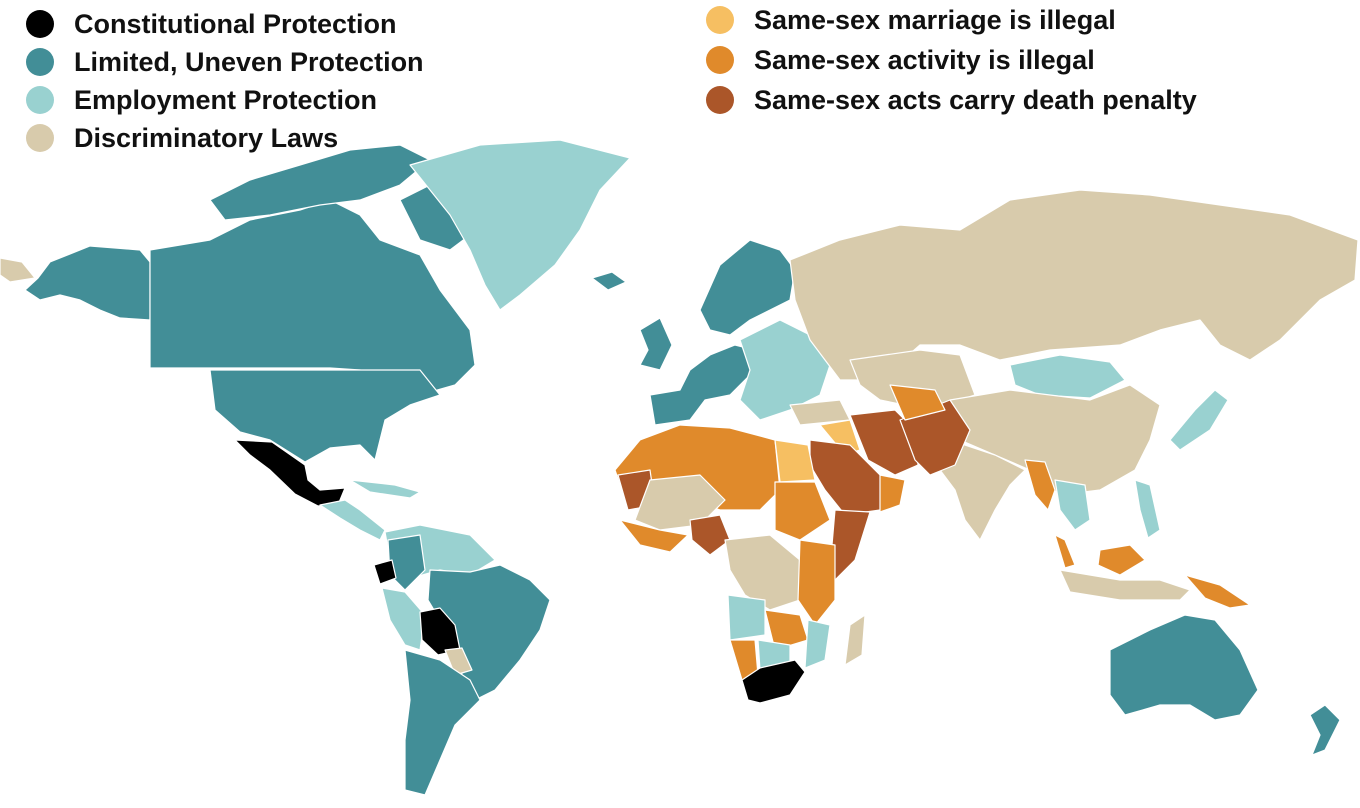  What do you see at coordinates (40, 138) in the screenshot?
I see `legend-swatch-discriminatory` at bounding box center [40, 138].